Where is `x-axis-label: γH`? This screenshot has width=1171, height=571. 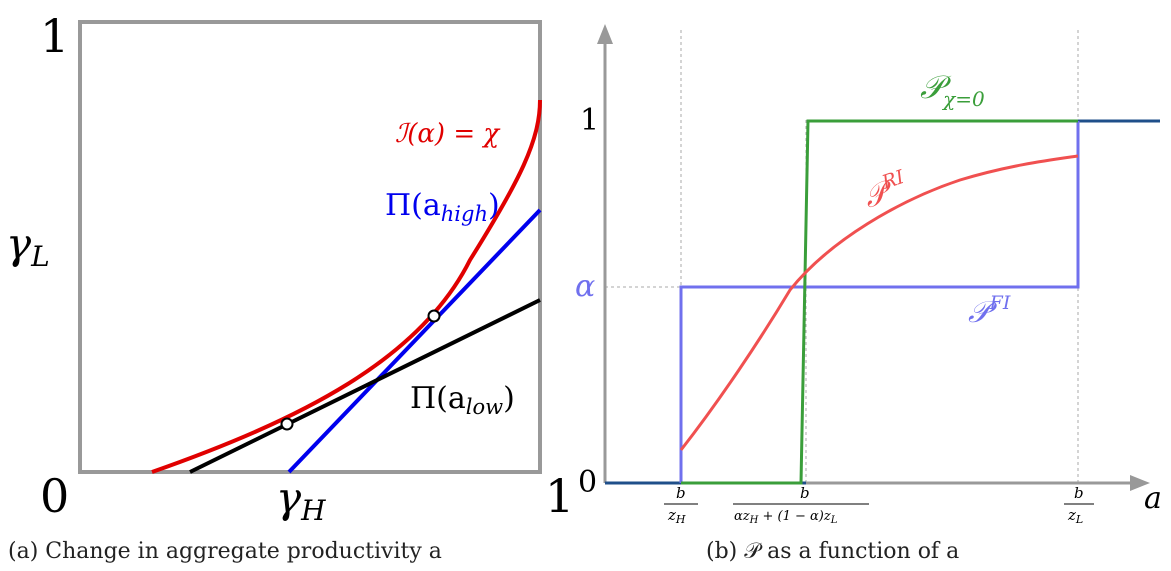
x-axis-label: γH is located at coordinates (301, 500).